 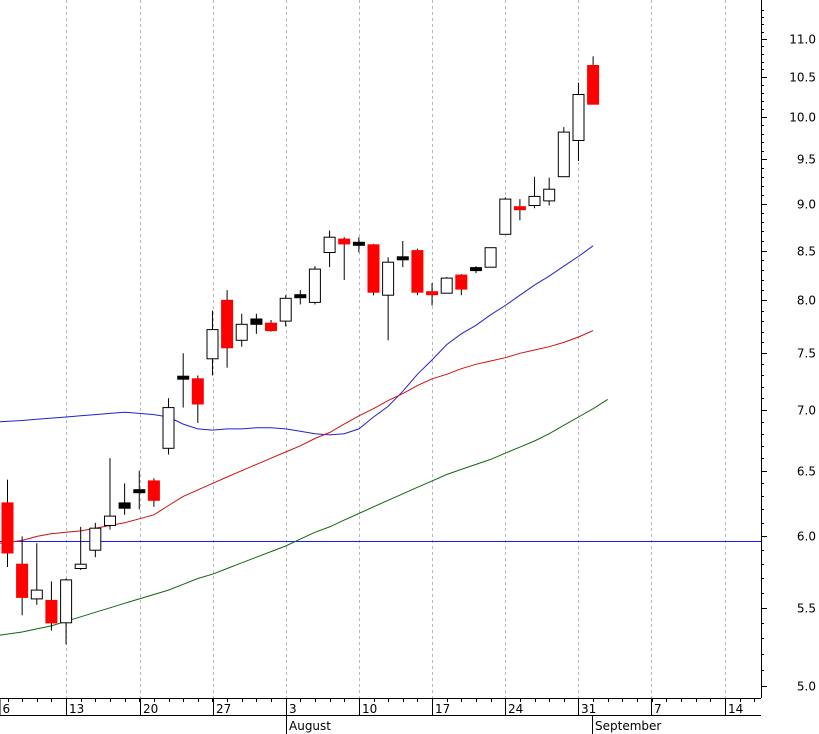 I want to click on y-tick-label: 5.0, so click(x=806, y=687).